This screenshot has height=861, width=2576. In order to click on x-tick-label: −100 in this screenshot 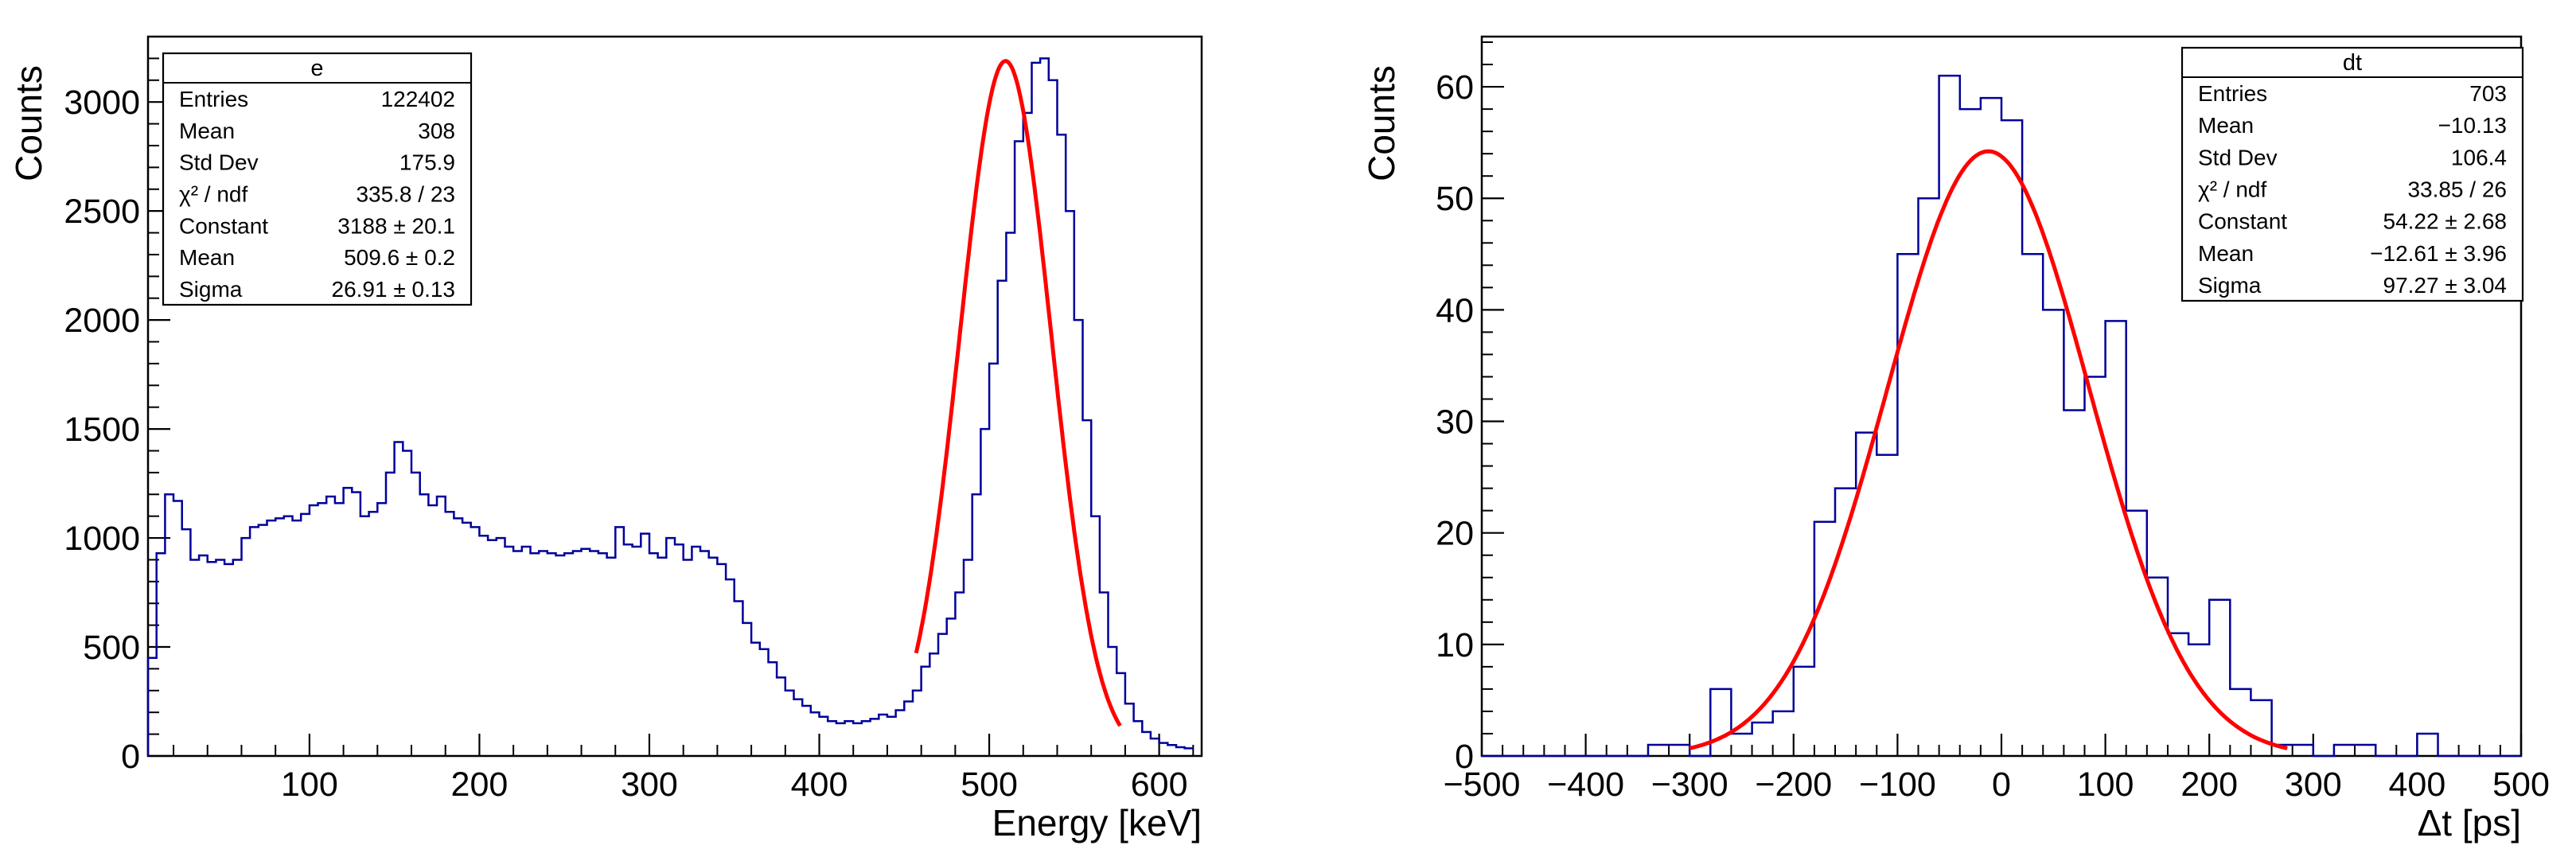, I will do `click(1898, 785)`.